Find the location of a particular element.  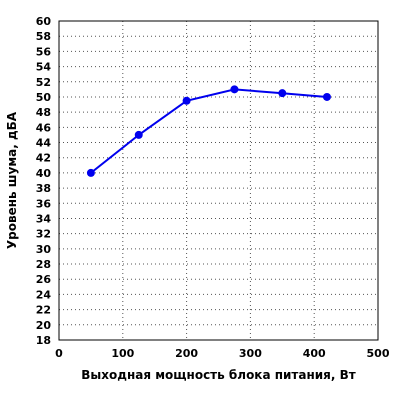

y-tick-label: 26 is located at coordinates (44, 279).